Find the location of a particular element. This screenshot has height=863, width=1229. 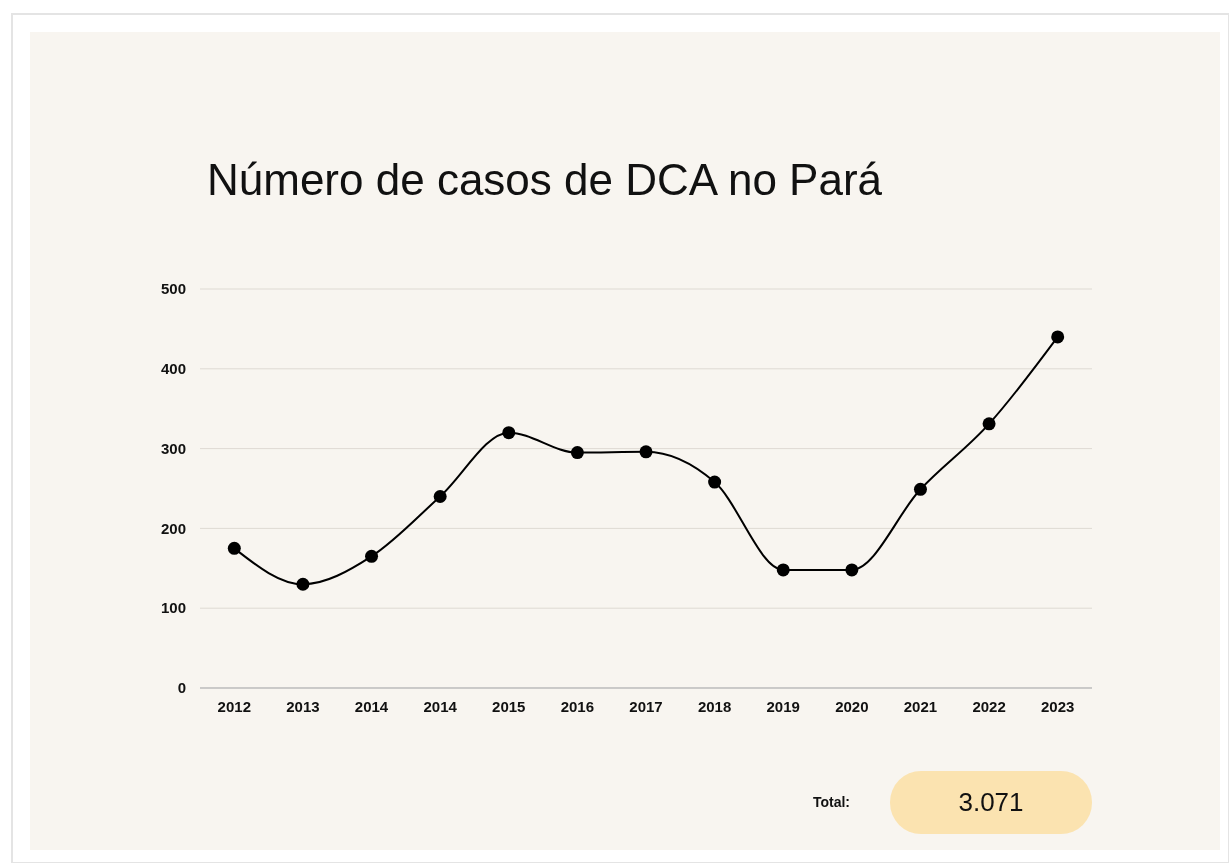

x-tick-label: 2015 is located at coordinates (509, 706).